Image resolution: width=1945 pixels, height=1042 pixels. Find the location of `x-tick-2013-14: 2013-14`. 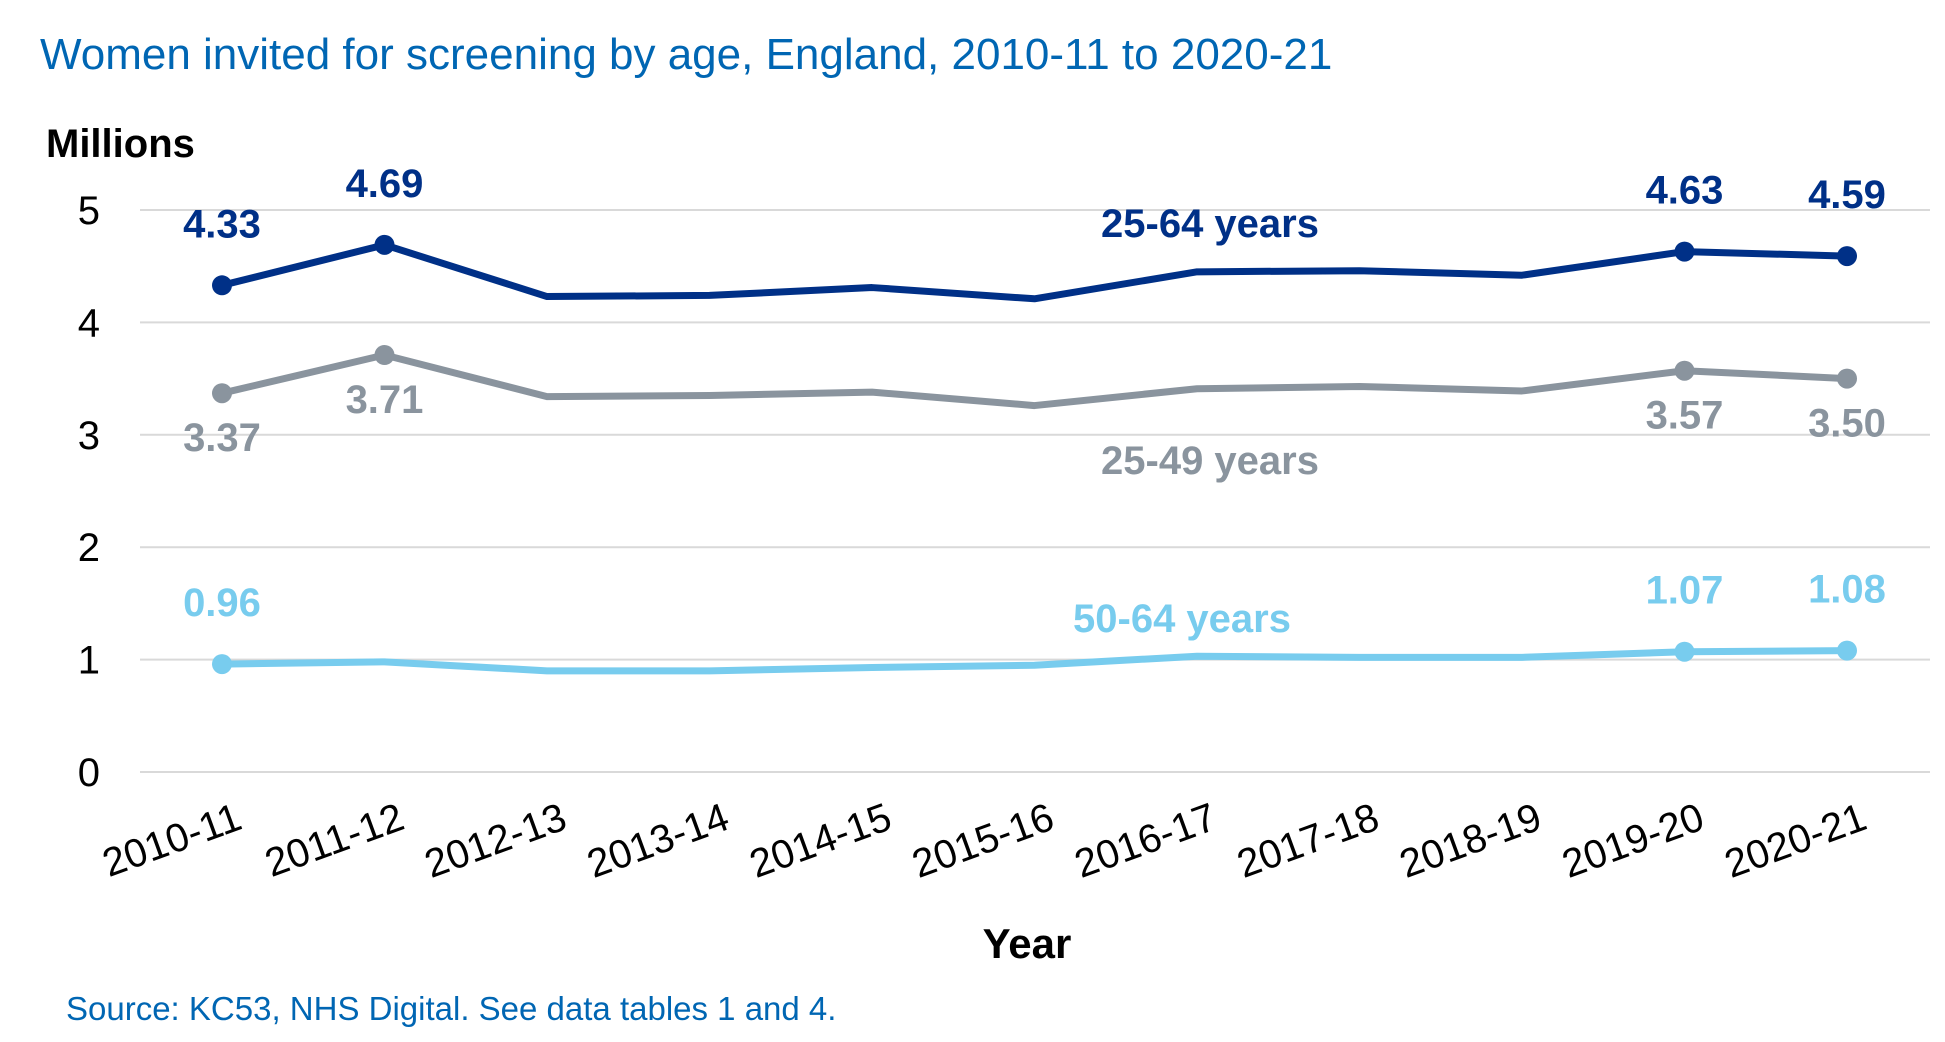

x-tick-2013-14: 2013-14 is located at coordinates (658, 841).